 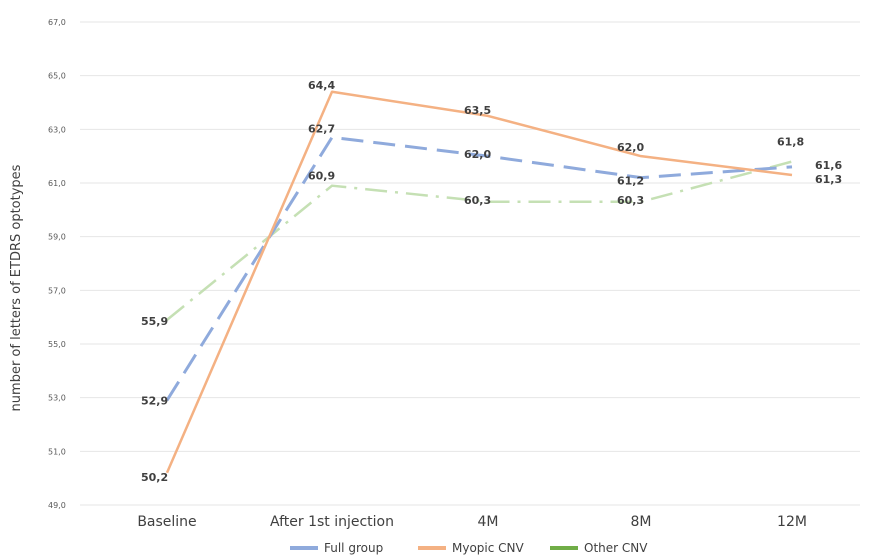 I want to click on y-tick-label: 59,0, so click(x=57, y=237).